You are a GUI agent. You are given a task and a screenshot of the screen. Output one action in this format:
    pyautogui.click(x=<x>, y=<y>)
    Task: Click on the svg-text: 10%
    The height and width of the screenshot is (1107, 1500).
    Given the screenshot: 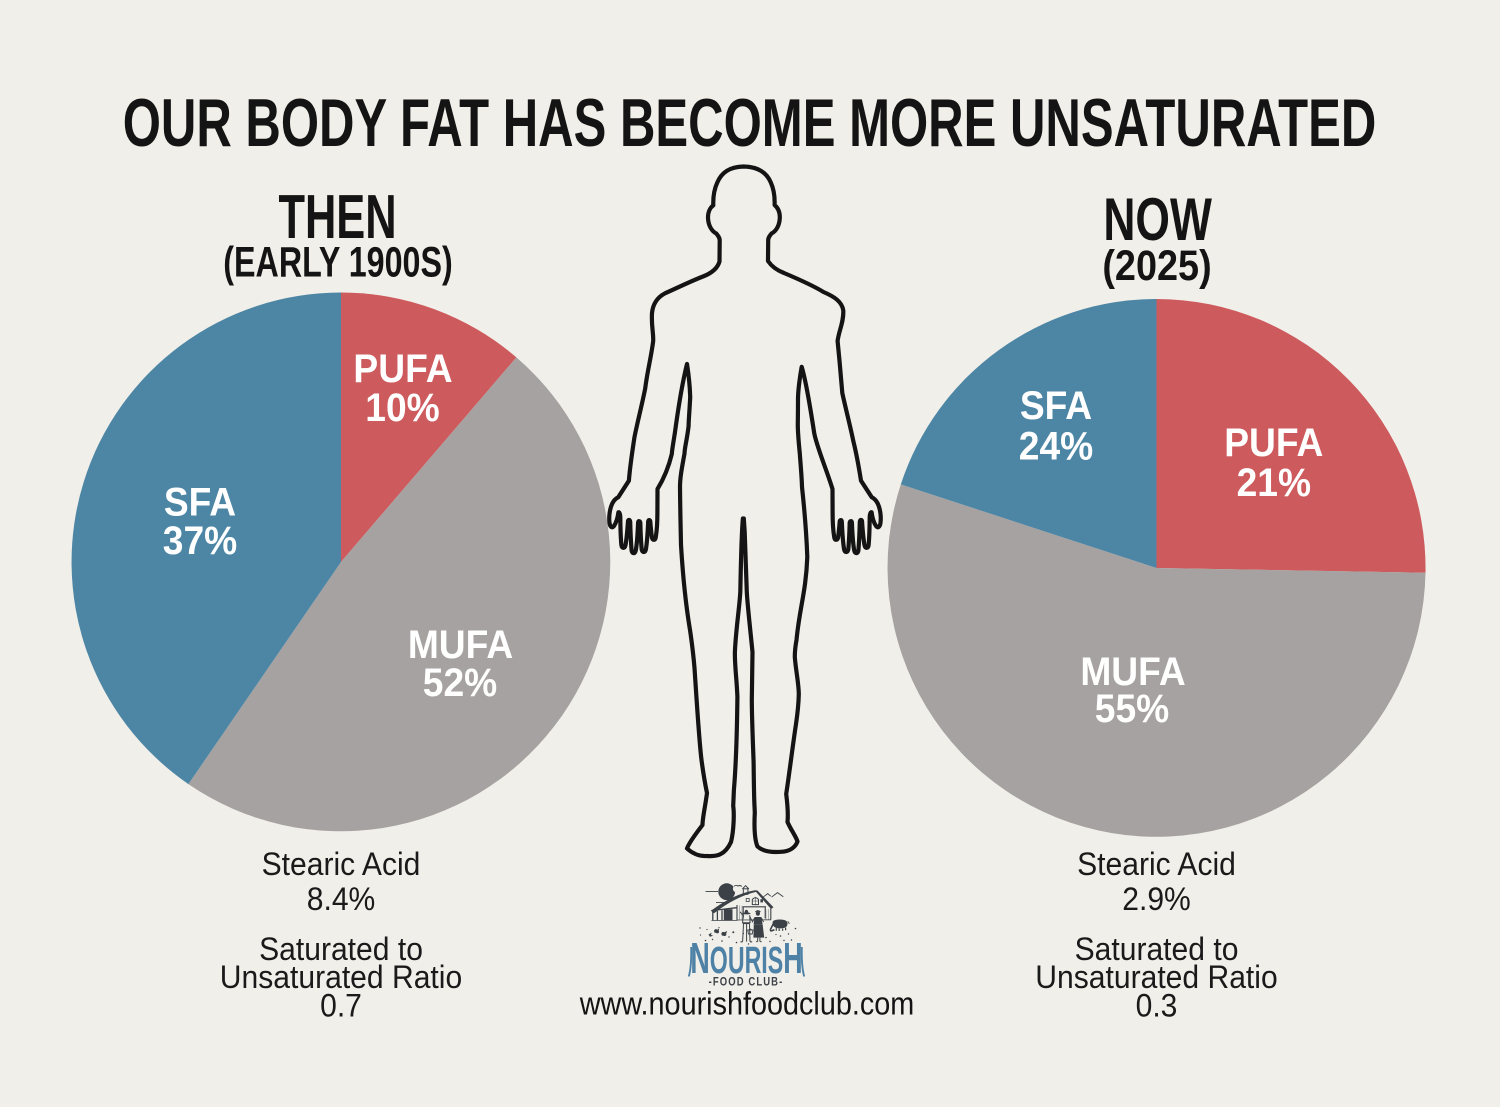 What is the action you would take?
    pyautogui.click(x=402, y=408)
    